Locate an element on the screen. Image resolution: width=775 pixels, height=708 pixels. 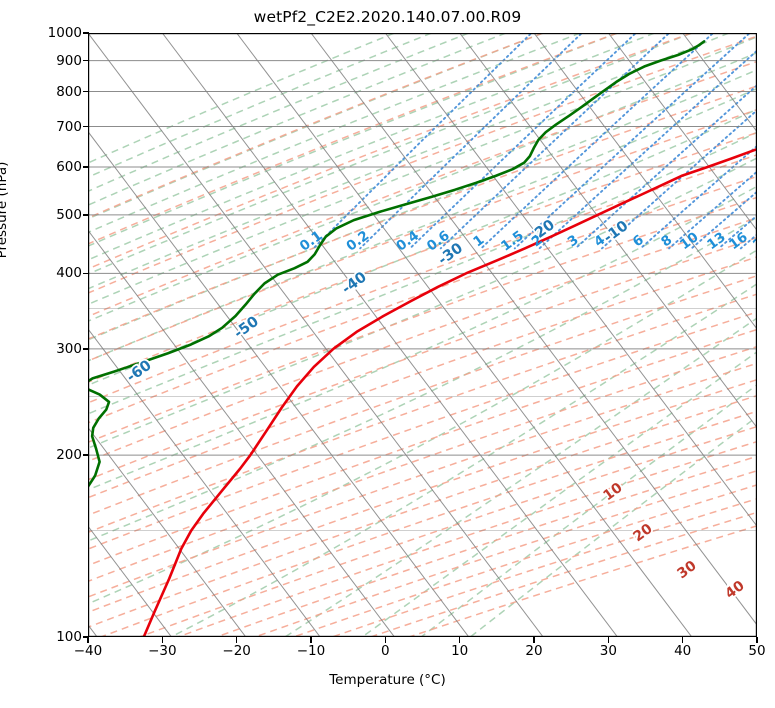
y-tick-label: 100 is located at coordinates (69, 637).